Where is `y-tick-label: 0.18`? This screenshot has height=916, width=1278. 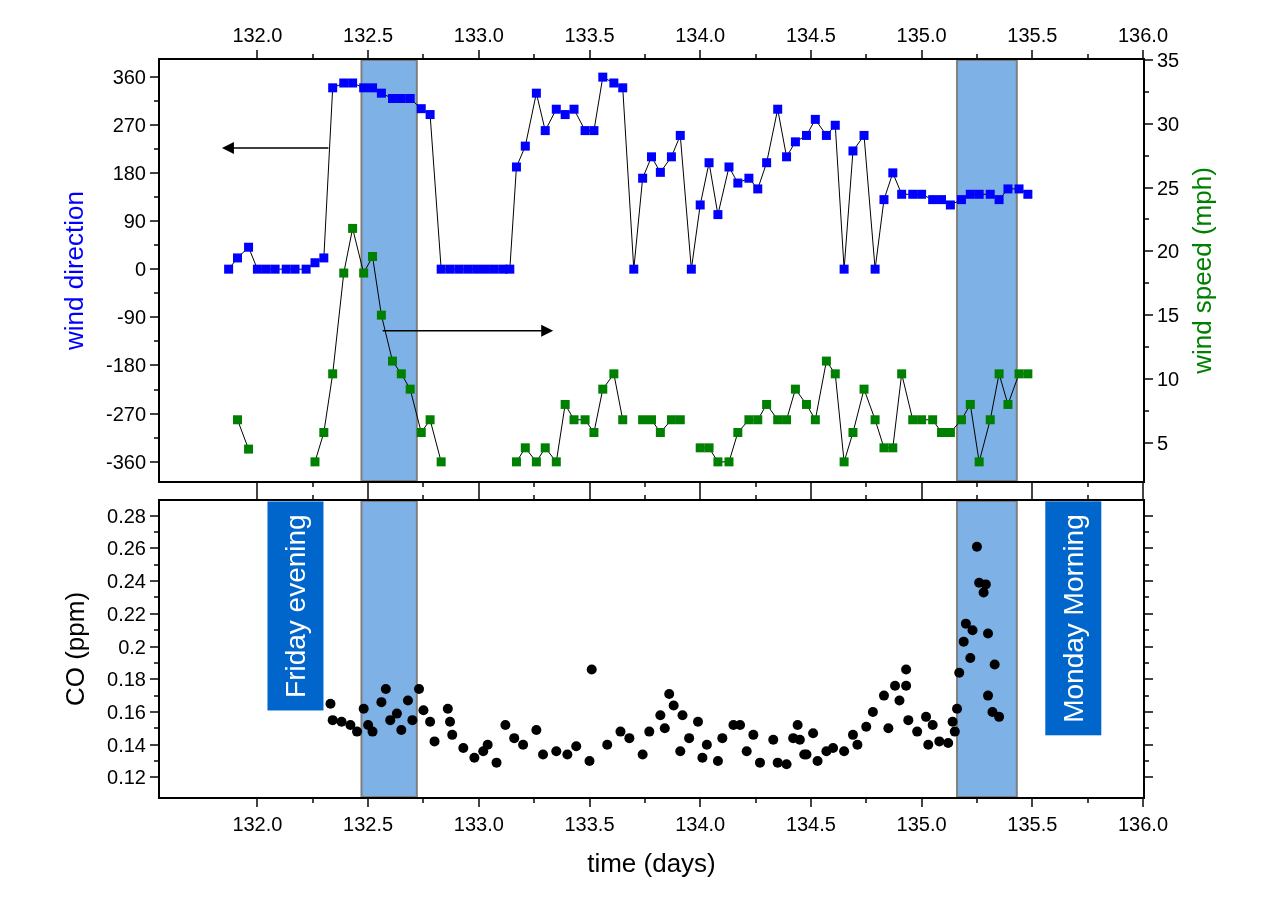 y-tick-label: 0.18 is located at coordinates (126, 679).